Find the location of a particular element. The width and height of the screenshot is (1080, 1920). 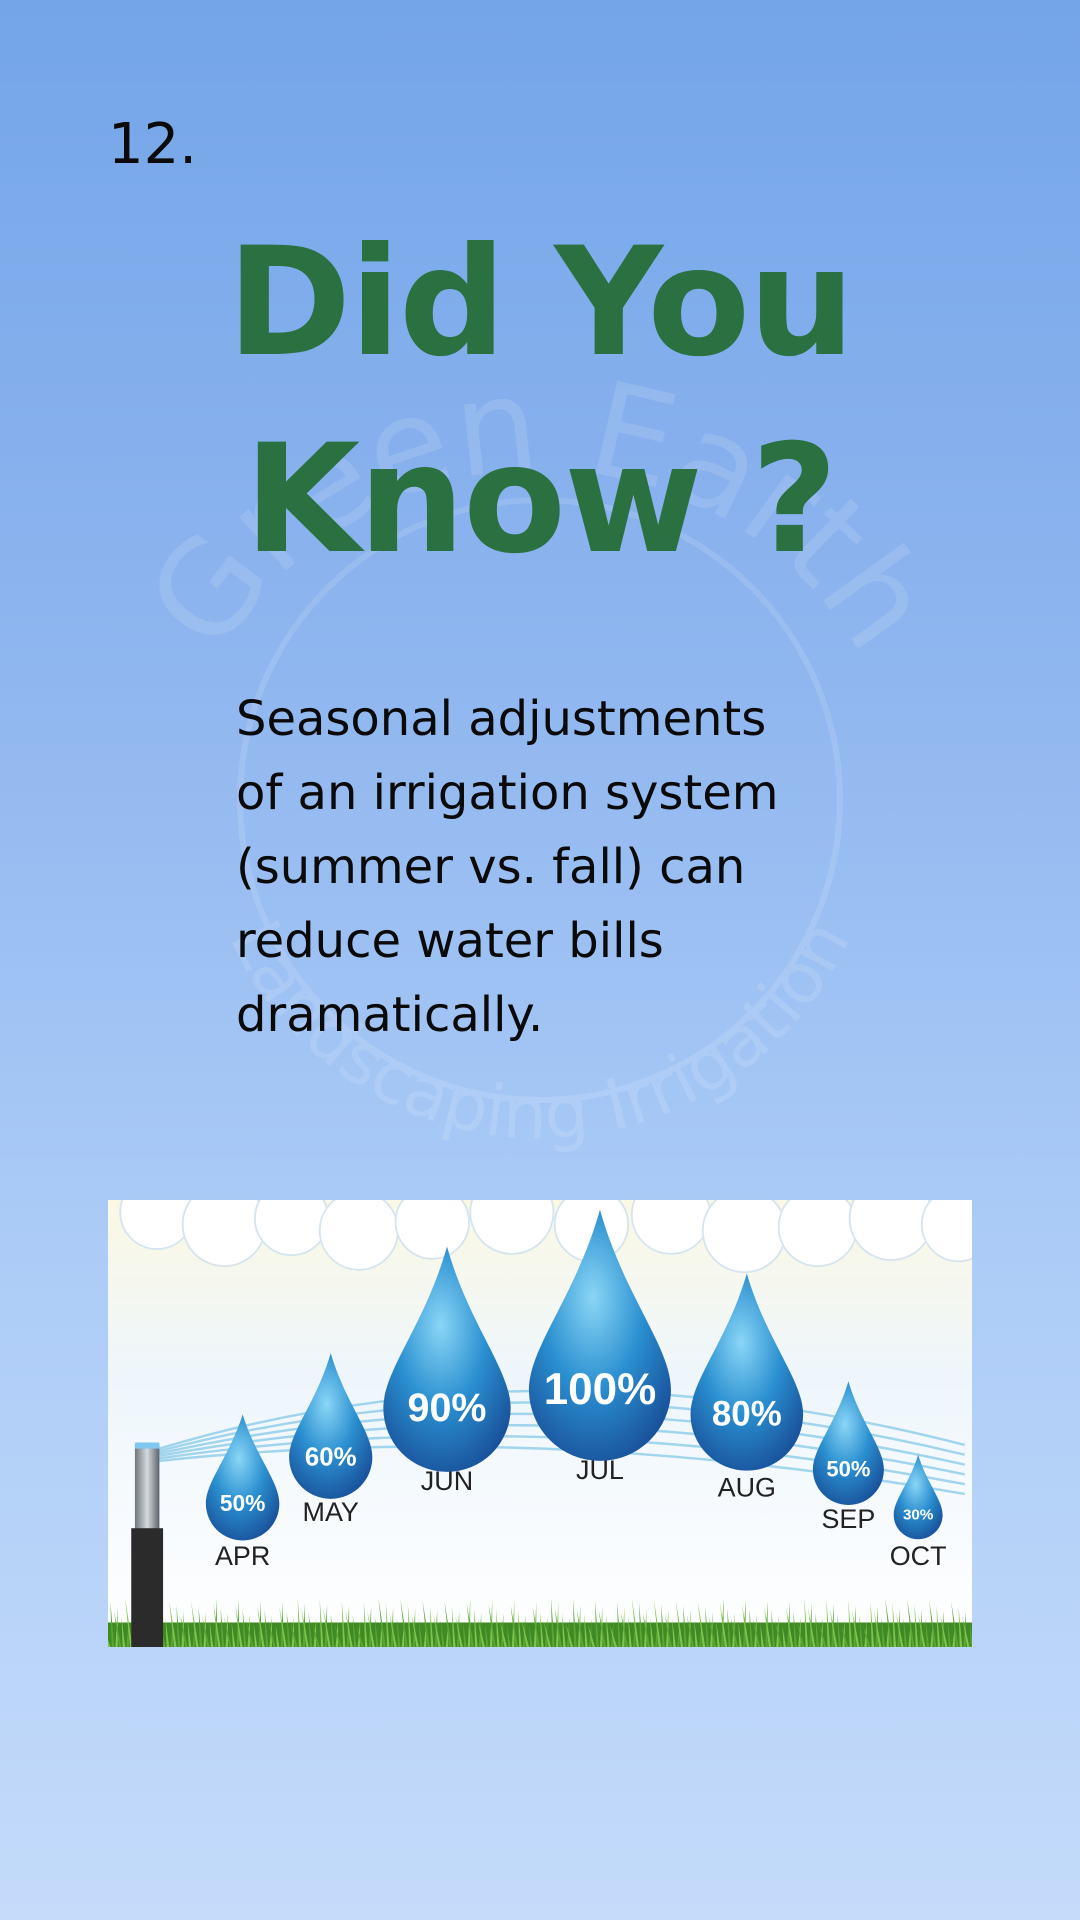

water-drop-aug: 80% AUG is located at coordinates (747, 1387).